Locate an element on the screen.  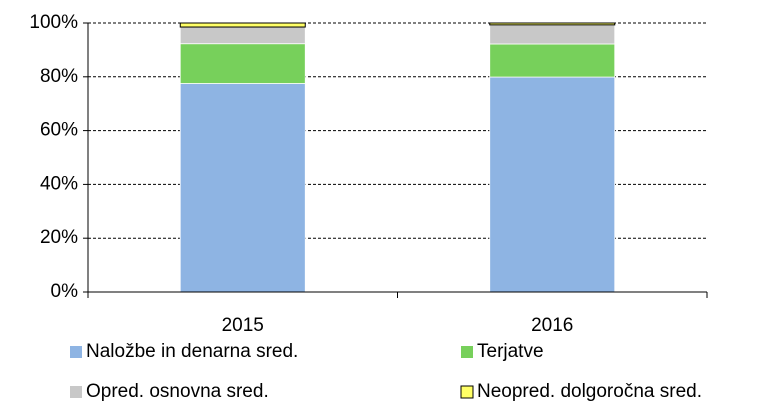
legend-label: Neopred. dolgoročna sred. is located at coordinates (589, 391).